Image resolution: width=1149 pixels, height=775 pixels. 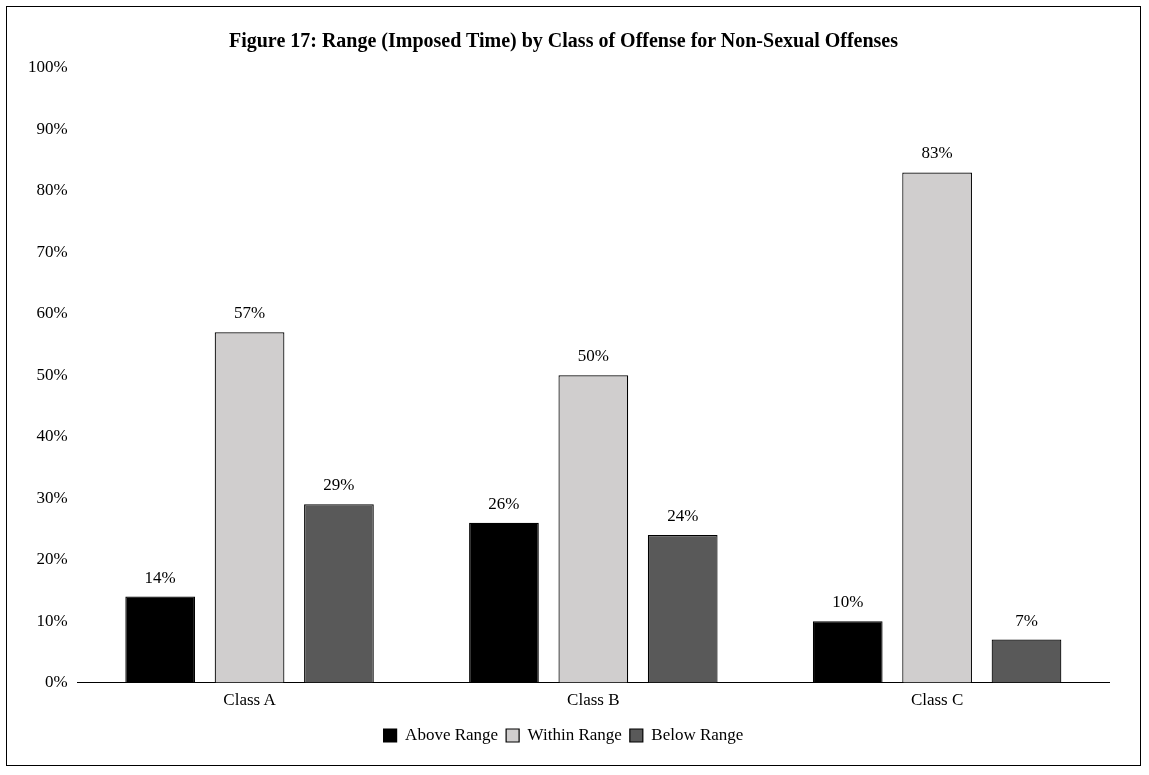 What do you see at coordinates (937, 153) in the screenshot?
I see `text: 83%` at bounding box center [937, 153].